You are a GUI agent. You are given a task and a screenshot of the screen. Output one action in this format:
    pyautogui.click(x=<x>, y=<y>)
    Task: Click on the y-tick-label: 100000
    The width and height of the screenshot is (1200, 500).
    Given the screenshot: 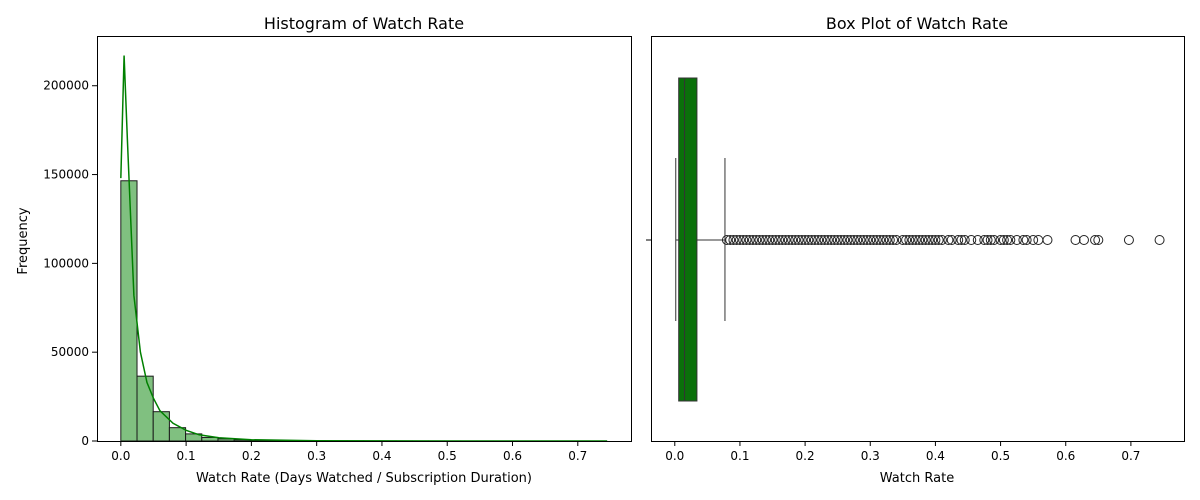 What is the action you would take?
    pyautogui.click(x=66, y=263)
    